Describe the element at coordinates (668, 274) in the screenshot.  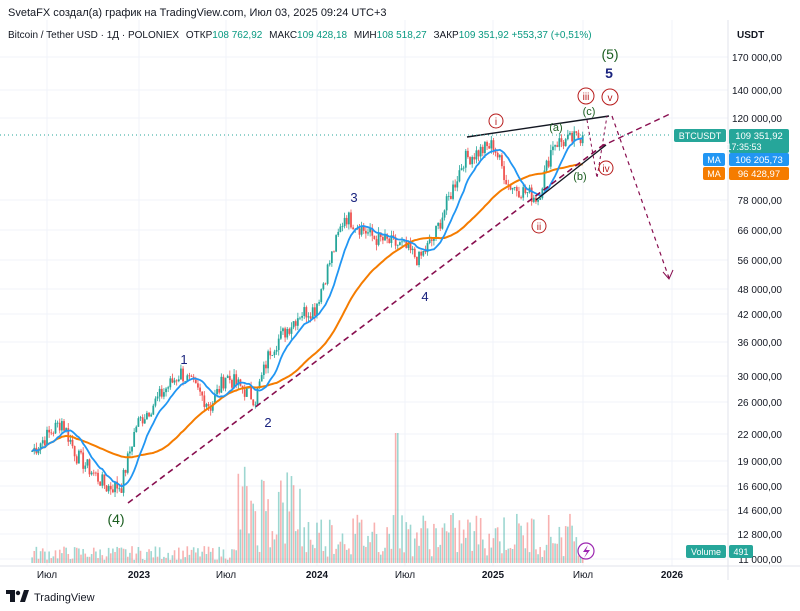
I see `projection-arrowhead` at that location.